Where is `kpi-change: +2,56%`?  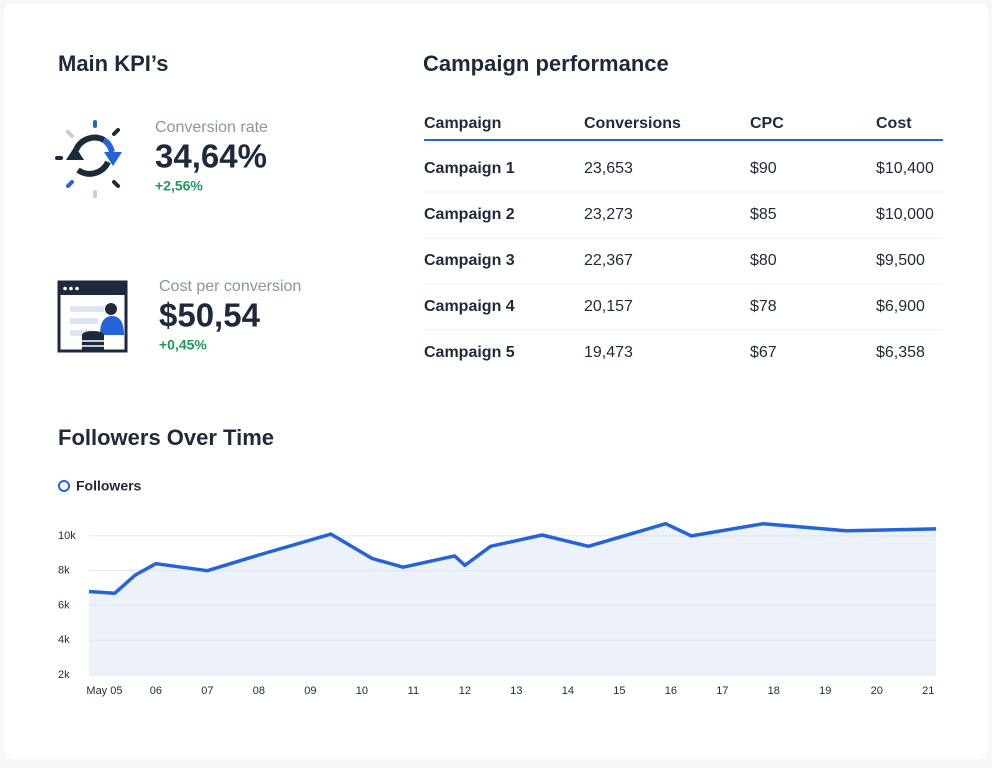
kpi-change: +2,56% is located at coordinates (179, 186).